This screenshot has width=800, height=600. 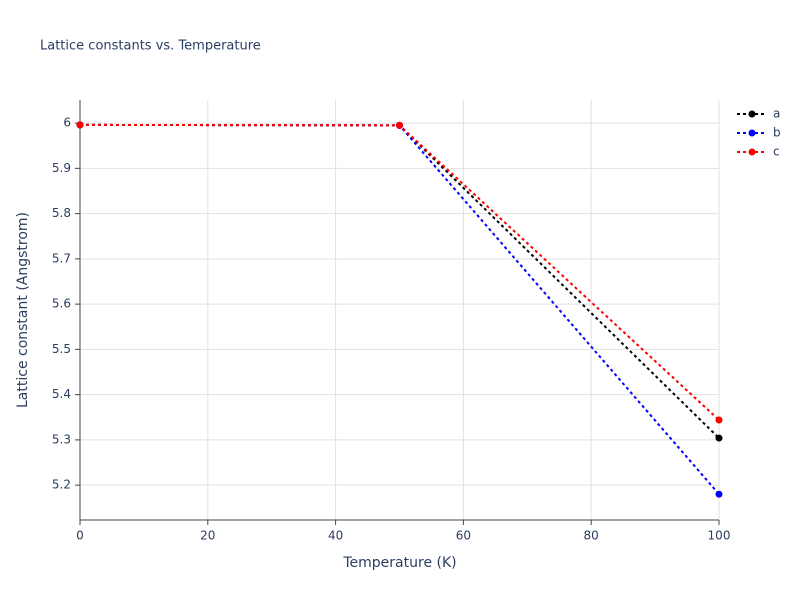 What do you see at coordinates (776, 114) in the screenshot?
I see `legend-label: a` at bounding box center [776, 114].